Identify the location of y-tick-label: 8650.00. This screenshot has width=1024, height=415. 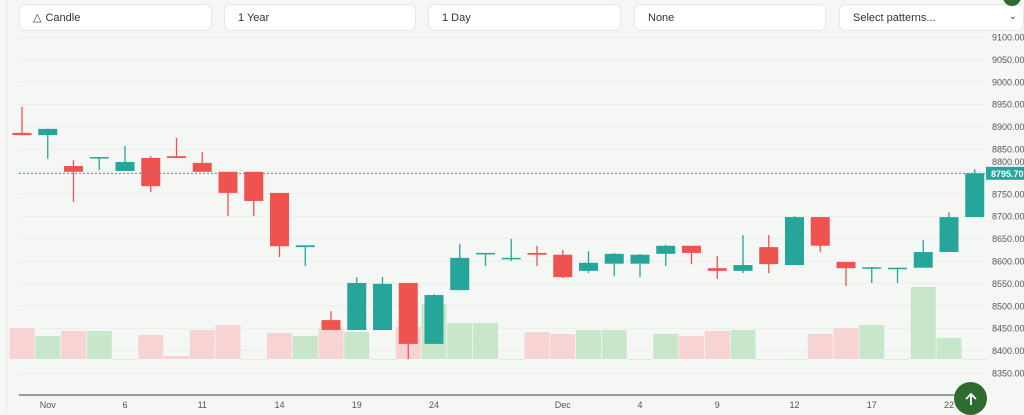
(1008, 239).